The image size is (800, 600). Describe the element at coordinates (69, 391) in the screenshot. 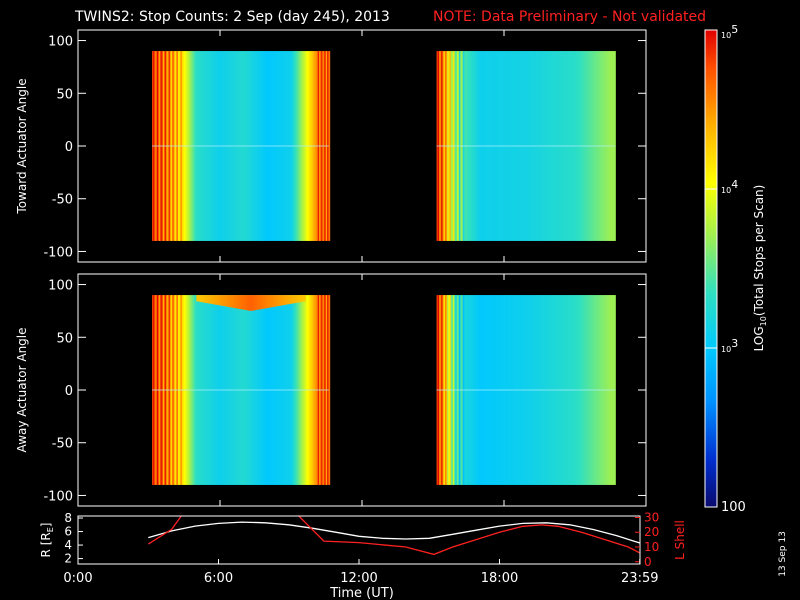

I see `y-tick-label: 0` at that location.